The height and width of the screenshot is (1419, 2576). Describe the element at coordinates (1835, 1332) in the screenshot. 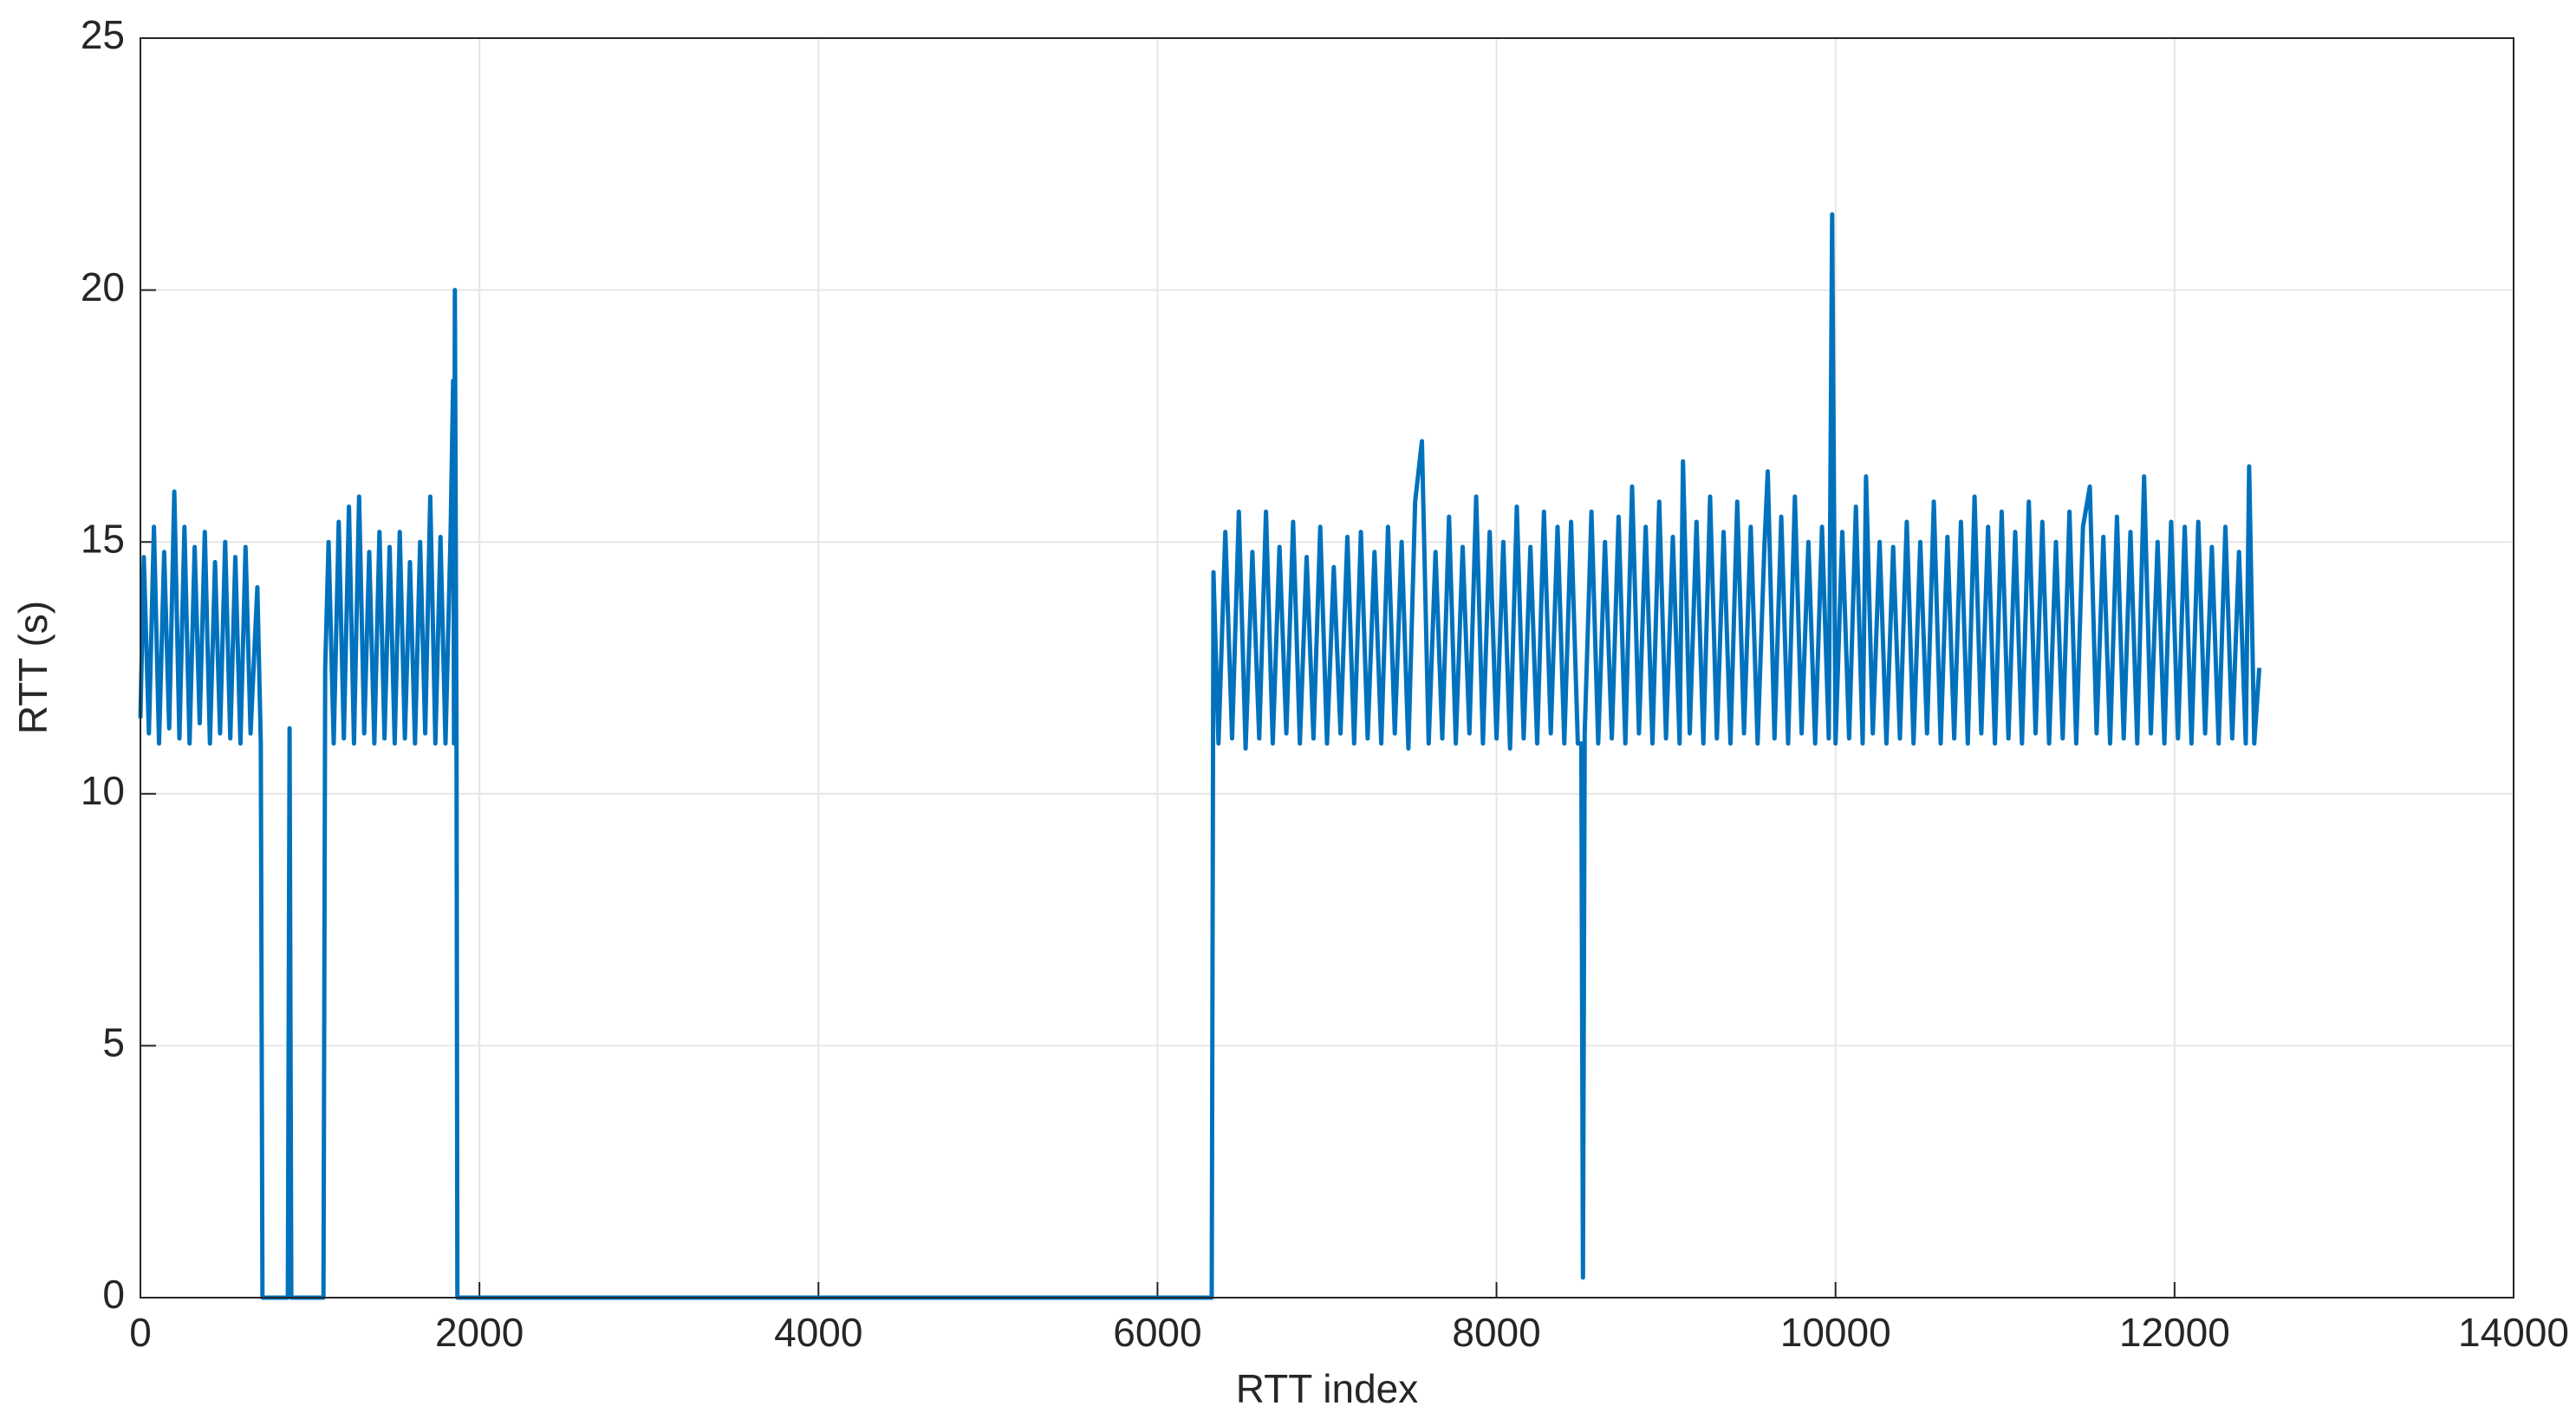

I see `x-tick-label: 10000` at that location.